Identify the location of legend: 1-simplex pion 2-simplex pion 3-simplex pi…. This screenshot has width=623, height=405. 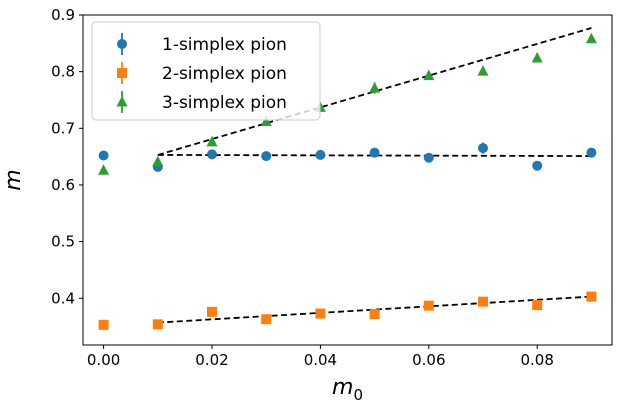
(206, 71).